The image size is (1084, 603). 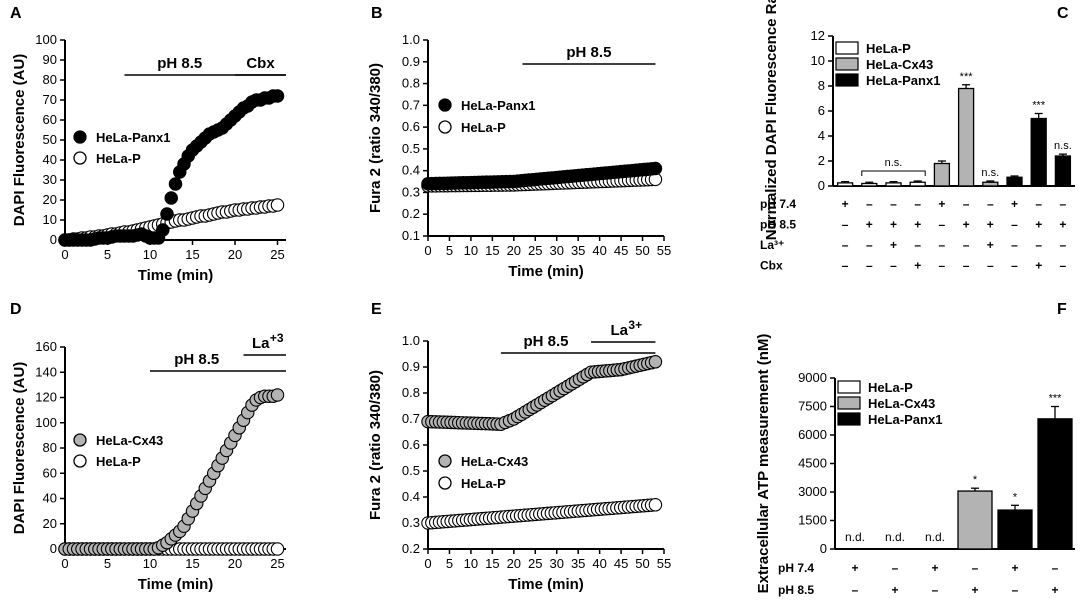 What do you see at coordinates (812, 377) in the screenshot?
I see `y-tick-label: 9000` at bounding box center [812, 377].